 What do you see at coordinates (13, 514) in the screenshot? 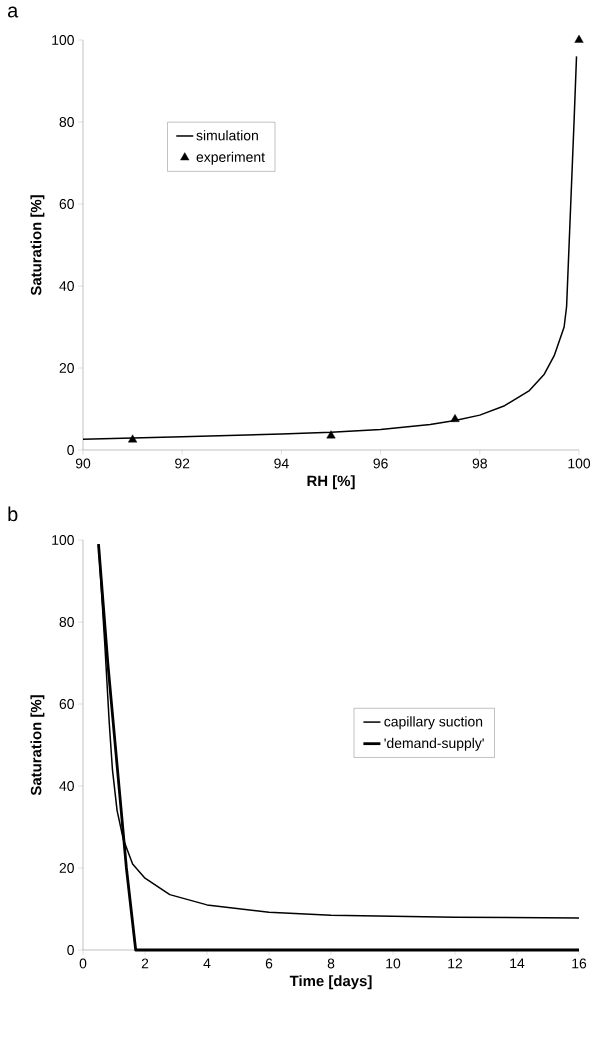
I see `chart-title: b` at bounding box center [13, 514].